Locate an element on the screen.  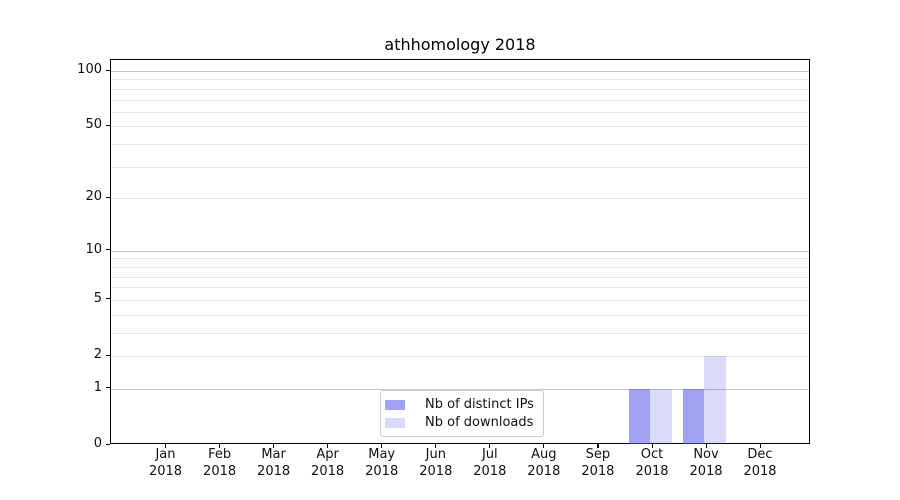
x-tick-label: Feb 2018 is located at coordinates (220, 463).